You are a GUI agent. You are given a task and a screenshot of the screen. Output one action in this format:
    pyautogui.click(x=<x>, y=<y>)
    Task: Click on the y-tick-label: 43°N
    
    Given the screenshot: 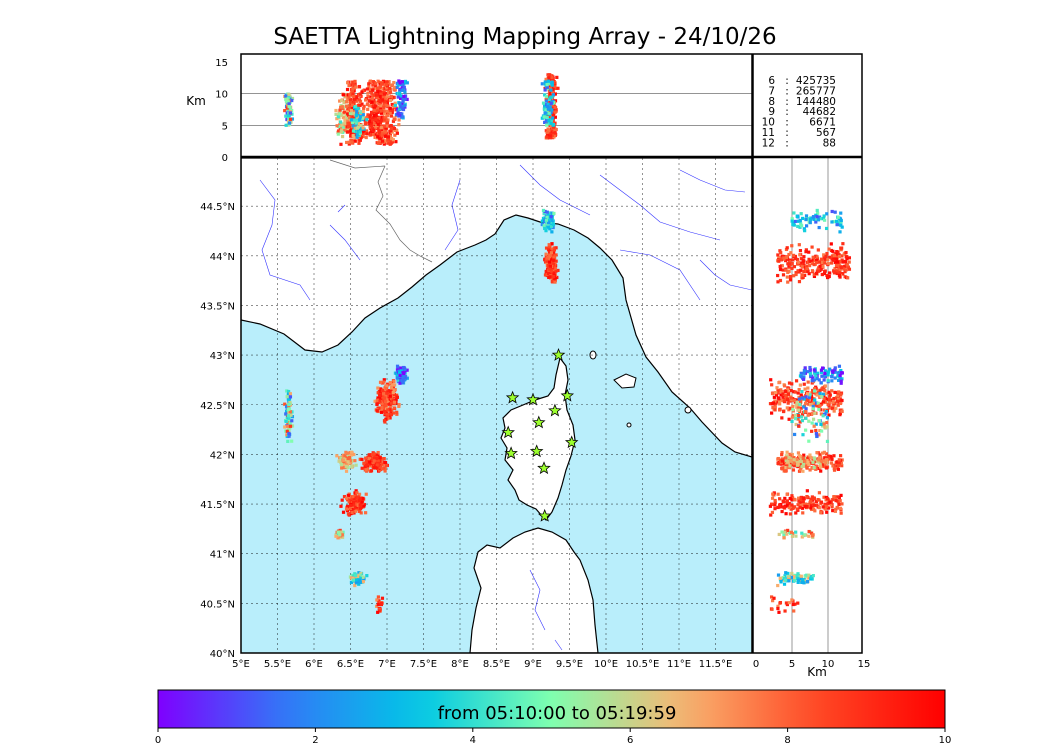 What is the action you would take?
    pyautogui.click(x=222, y=356)
    